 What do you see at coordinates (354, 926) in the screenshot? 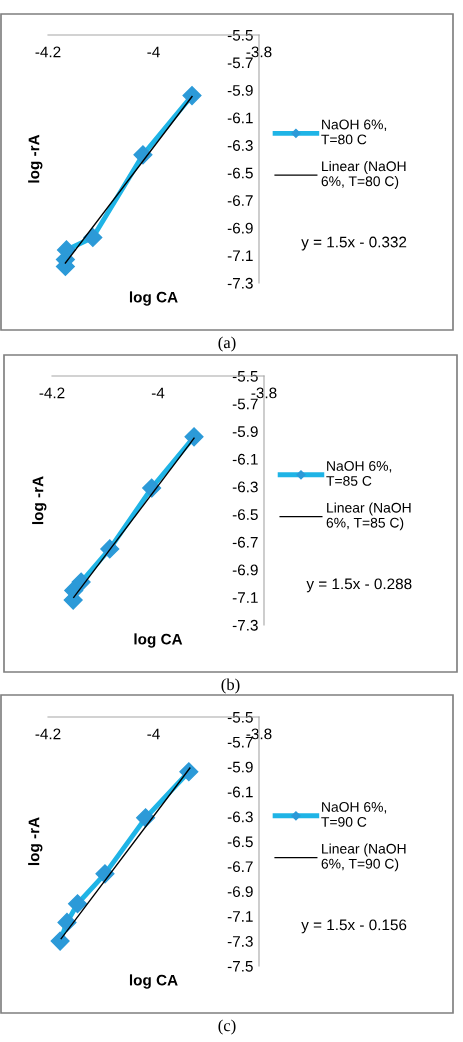
I see `text: y = 1.5x - 0.156` at bounding box center [354, 926].